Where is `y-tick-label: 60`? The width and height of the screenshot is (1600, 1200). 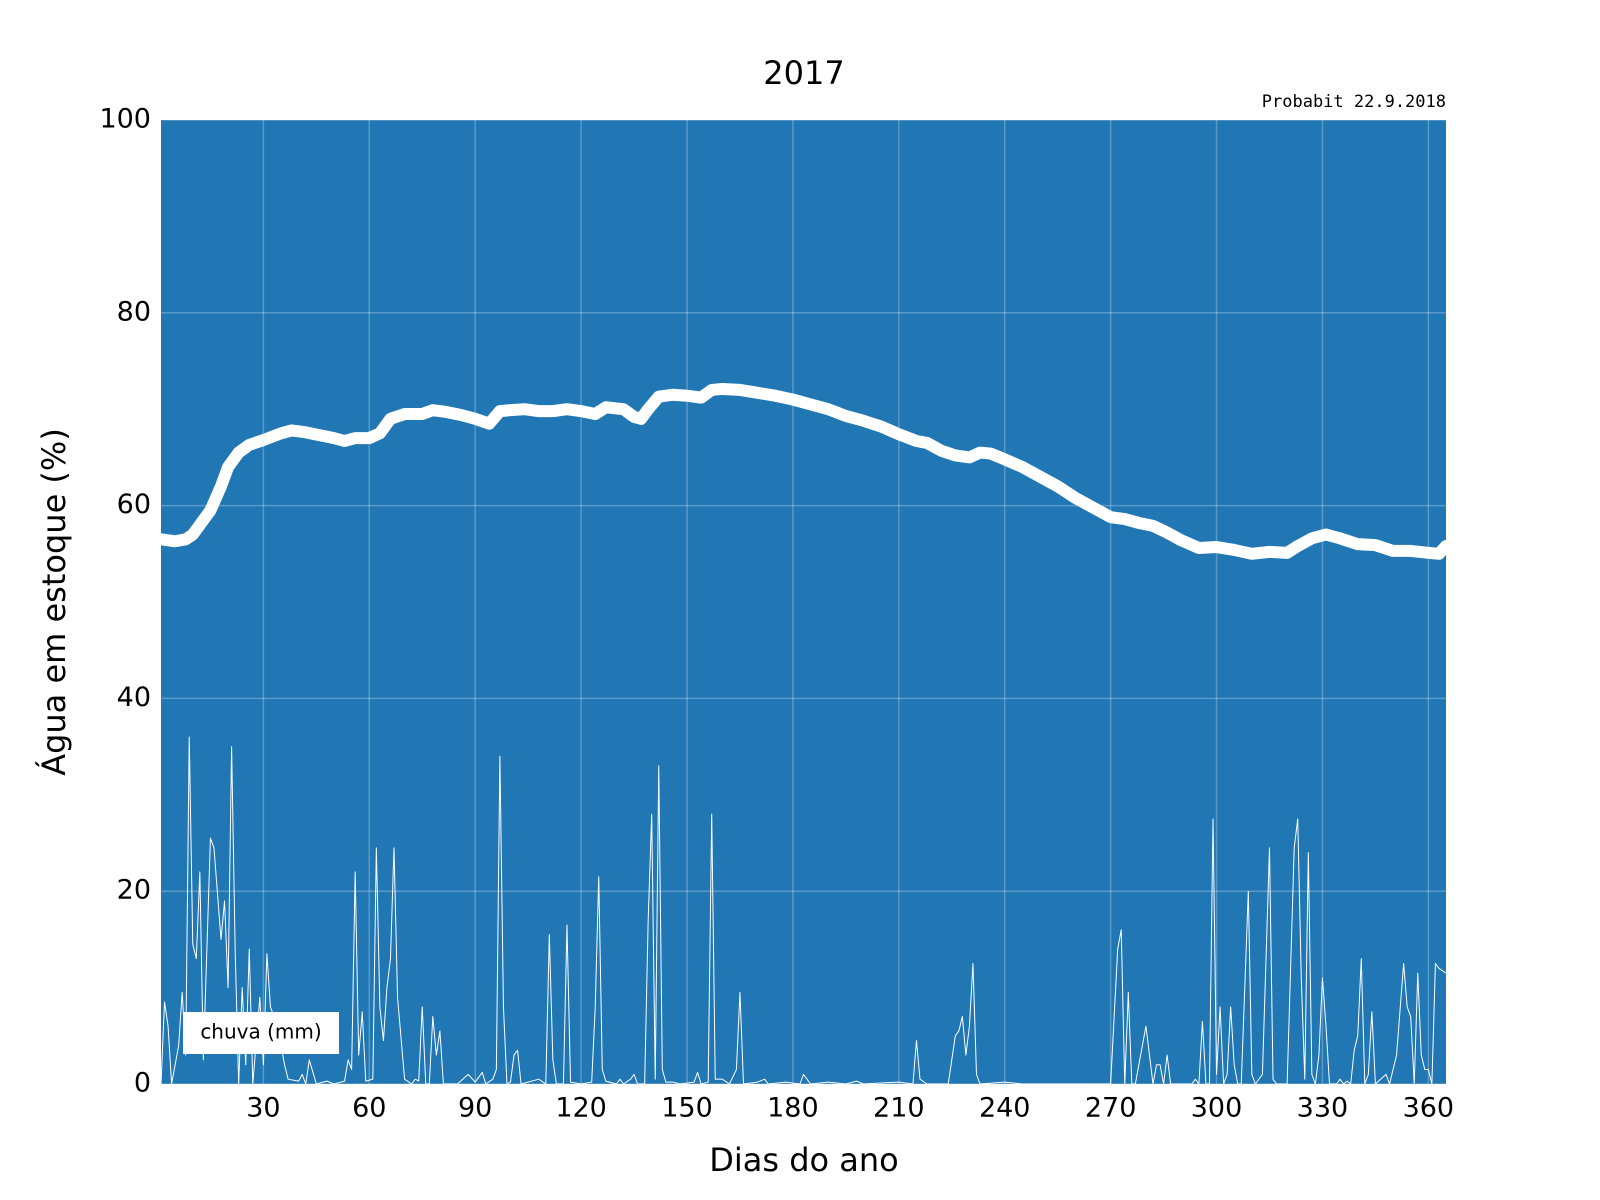 y-tick-label: 60 is located at coordinates (134, 504).